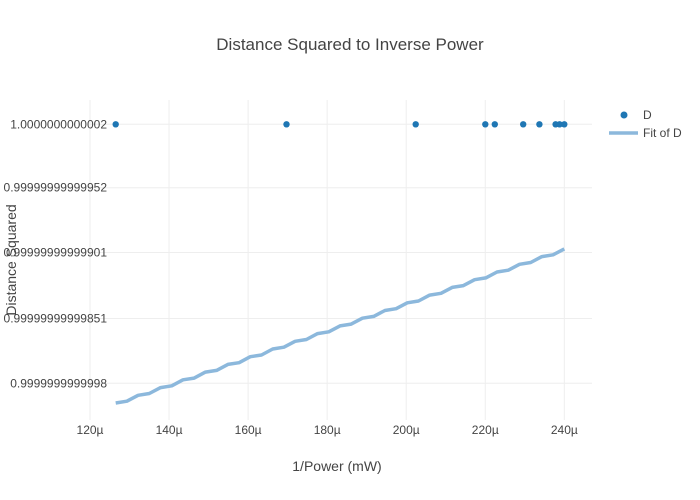 Image resolution: width=700 pixels, height=500 pixels. I want to click on y-tick-label: 1.0000000000002, so click(58, 124).